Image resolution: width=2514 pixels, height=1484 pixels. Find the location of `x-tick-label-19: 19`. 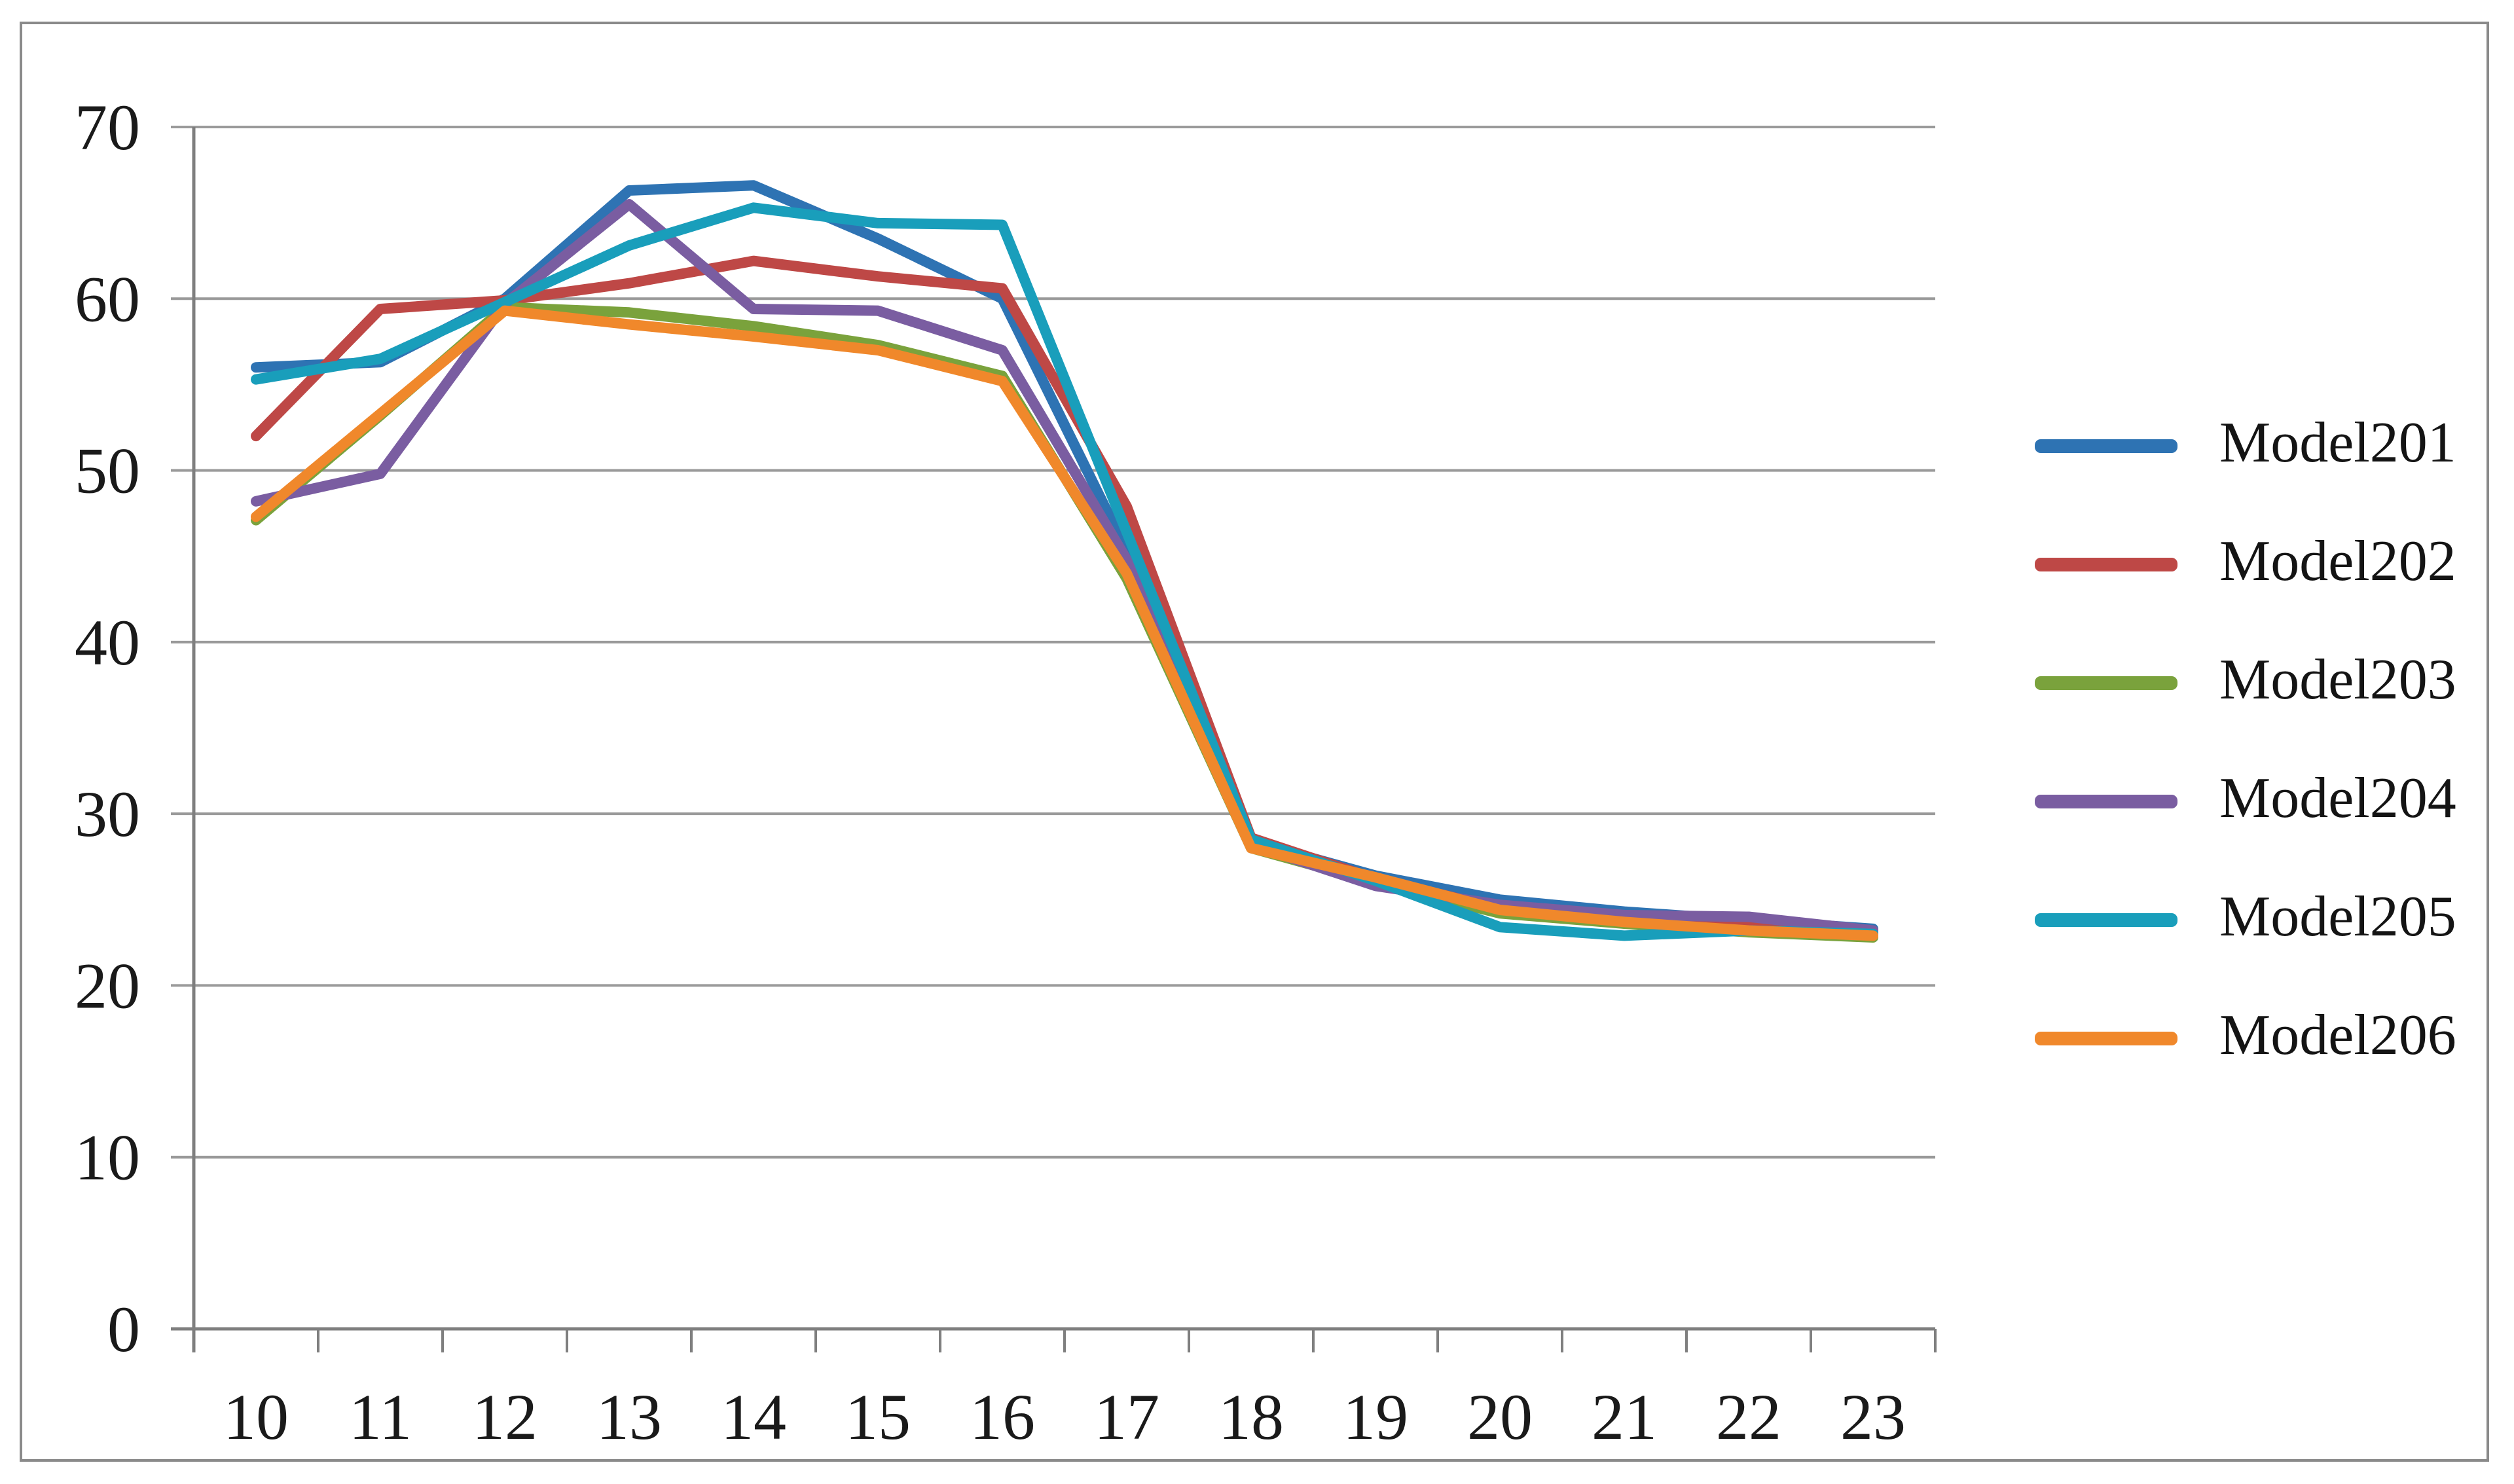

x-tick-label-19: 19 is located at coordinates (1375, 1417).